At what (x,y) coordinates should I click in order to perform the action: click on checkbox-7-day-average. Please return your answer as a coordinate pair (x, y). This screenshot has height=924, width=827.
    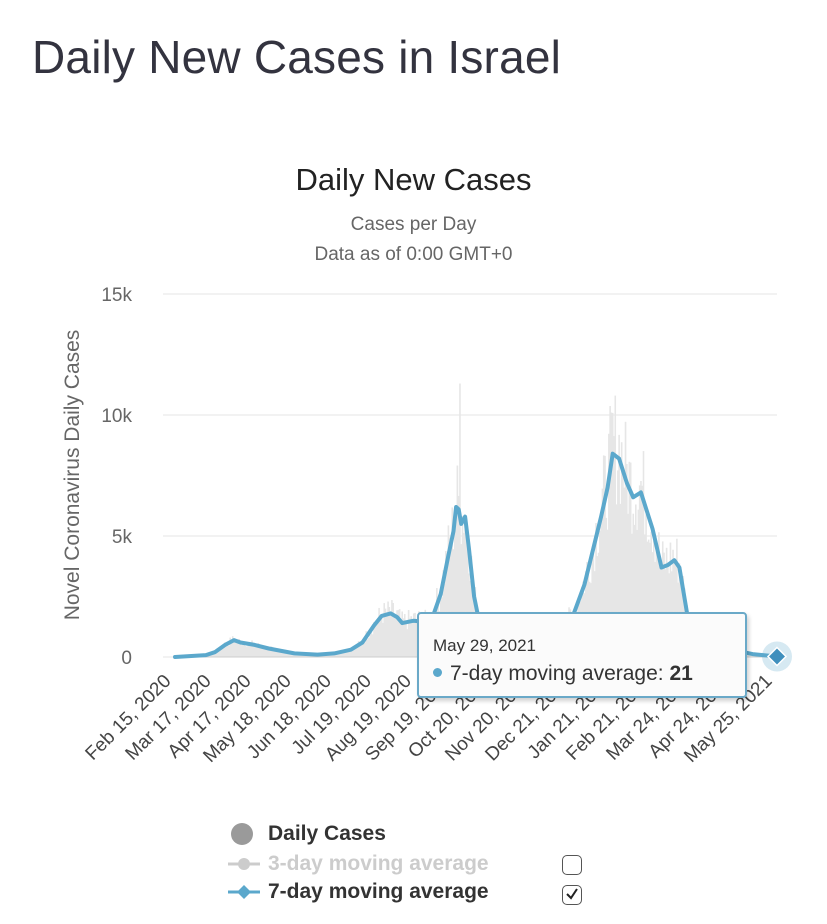
    Looking at the image, I should click on (572, 895).